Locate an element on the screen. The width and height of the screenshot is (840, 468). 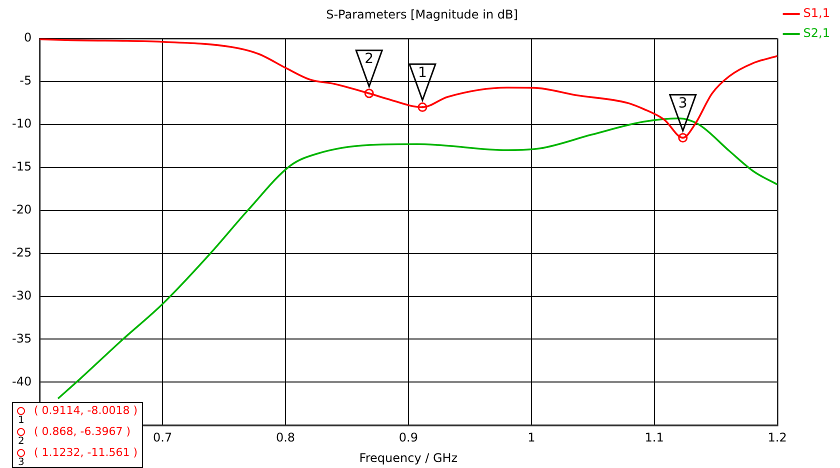
x-tick-label: 1.2 is located at coordinates (777, 437).